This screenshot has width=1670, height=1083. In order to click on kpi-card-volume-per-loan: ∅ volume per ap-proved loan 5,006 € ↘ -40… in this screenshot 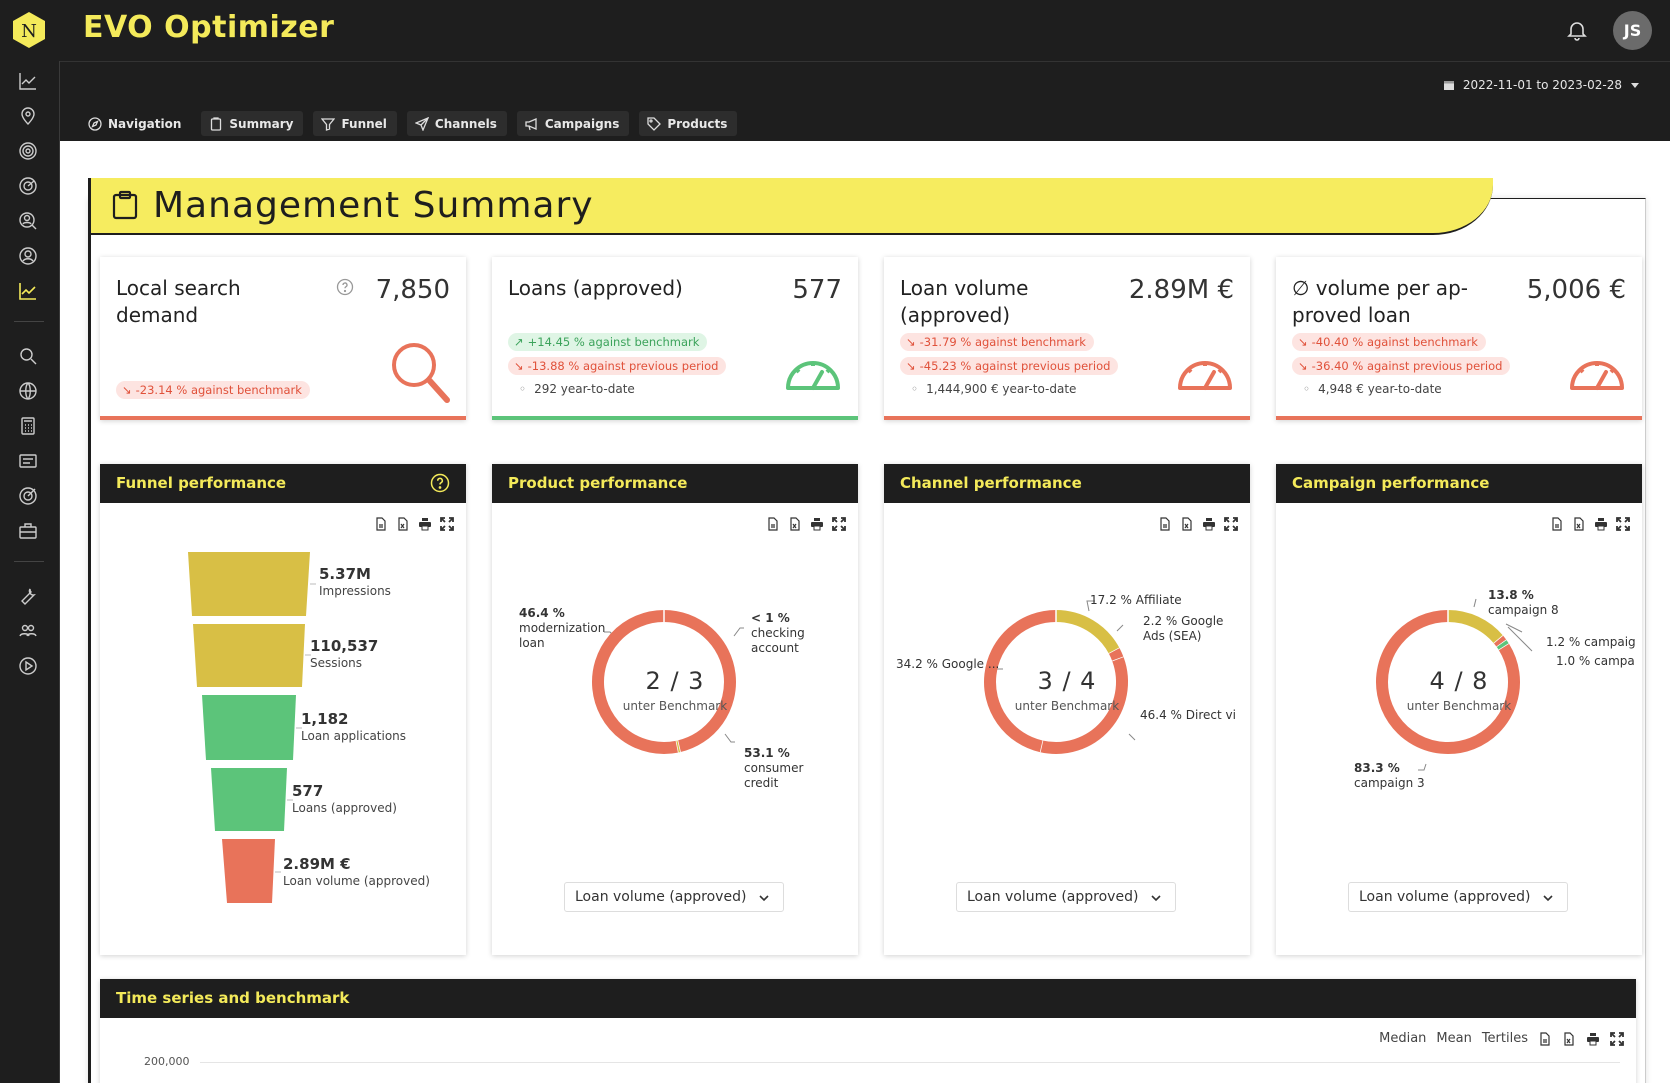, I will do `click(1459, 338)`.